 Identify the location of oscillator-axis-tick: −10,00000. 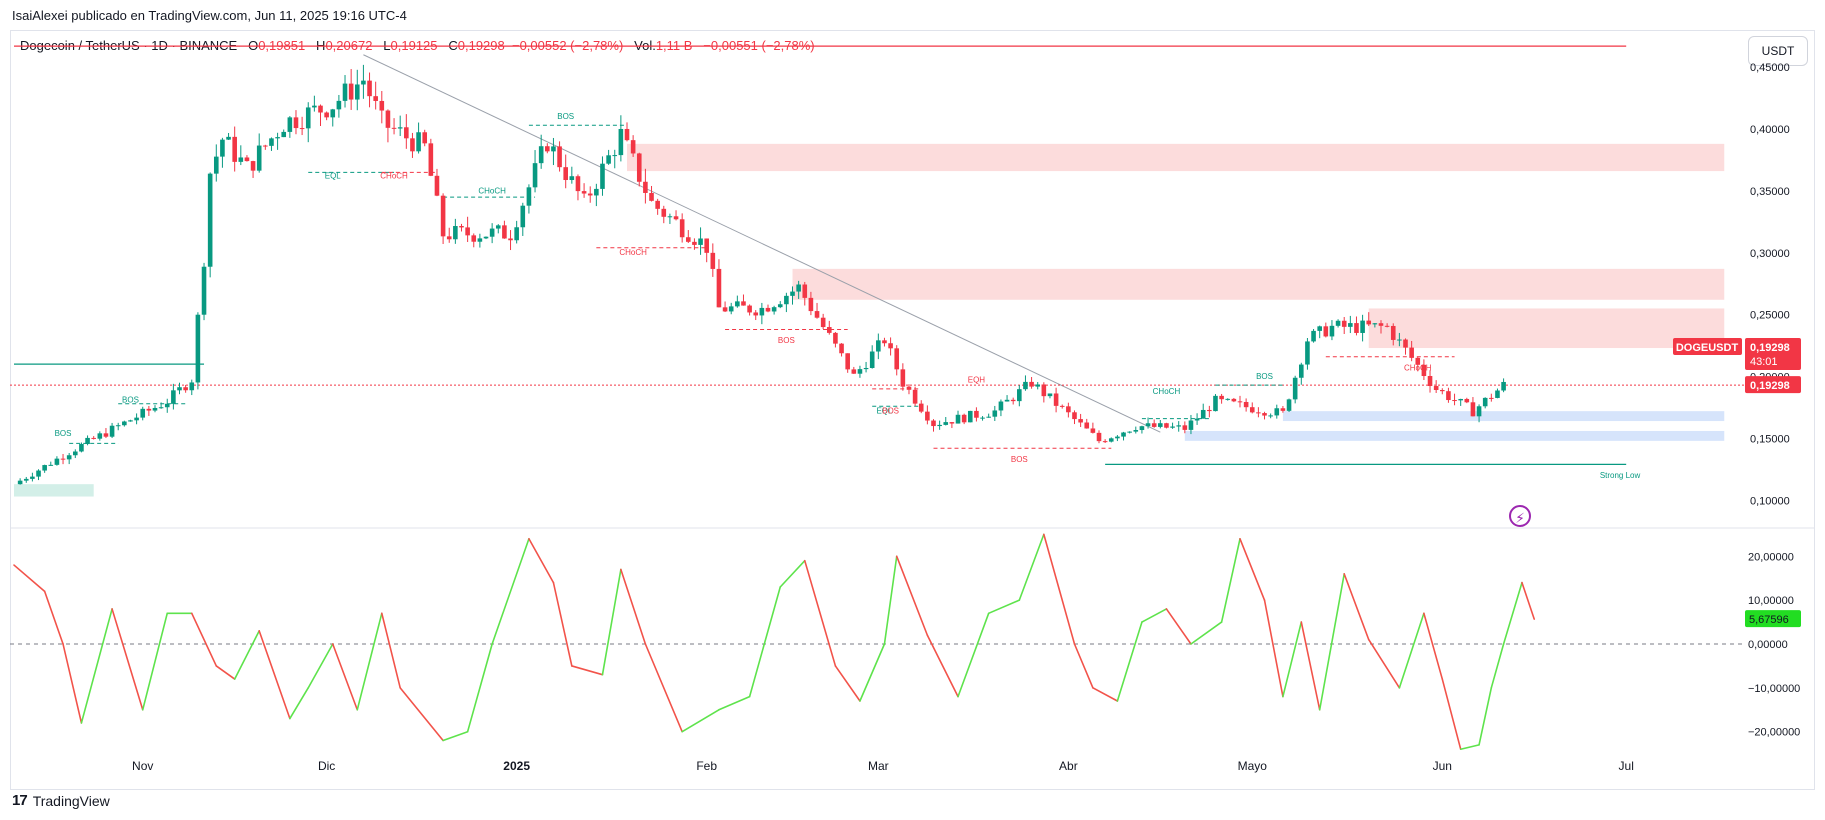
(1774, 689).